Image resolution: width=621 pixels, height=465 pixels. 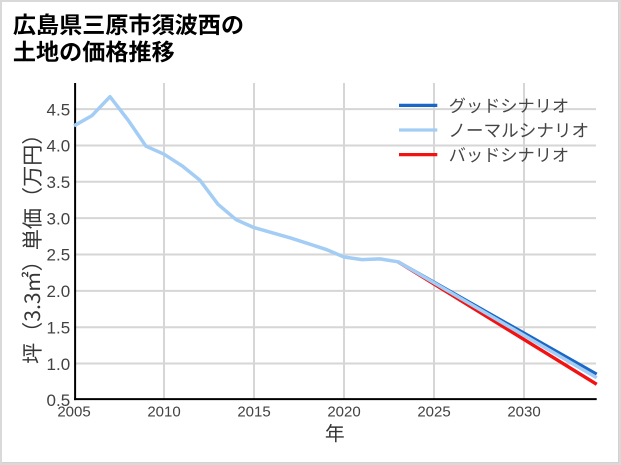 What do you see at coordinates (59, 218) in the screenshot?
I see `svg-text: 3.0` at bounding box center [59, 218].